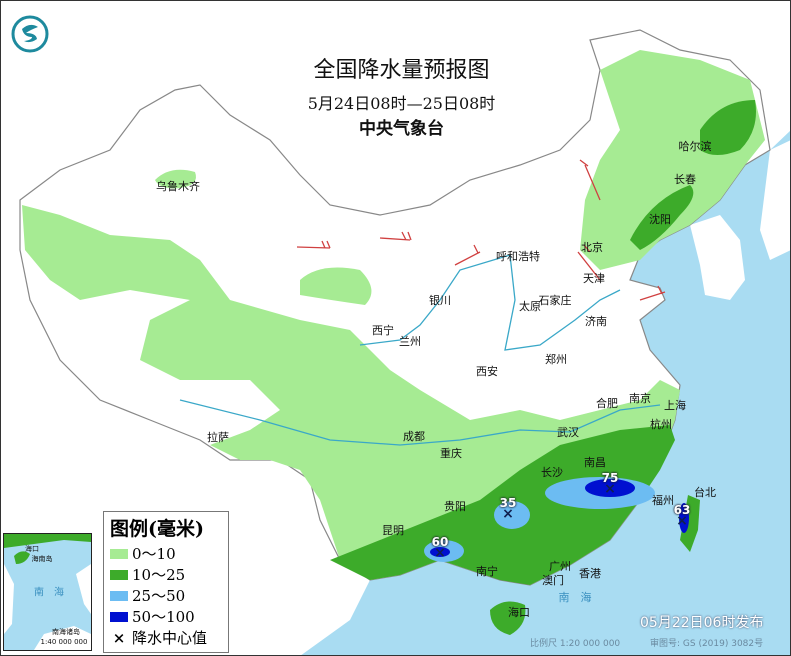 This screenshot has height=656, width=791. I want to click on inset-hainan-label: 海南岛, so click(42, 559).